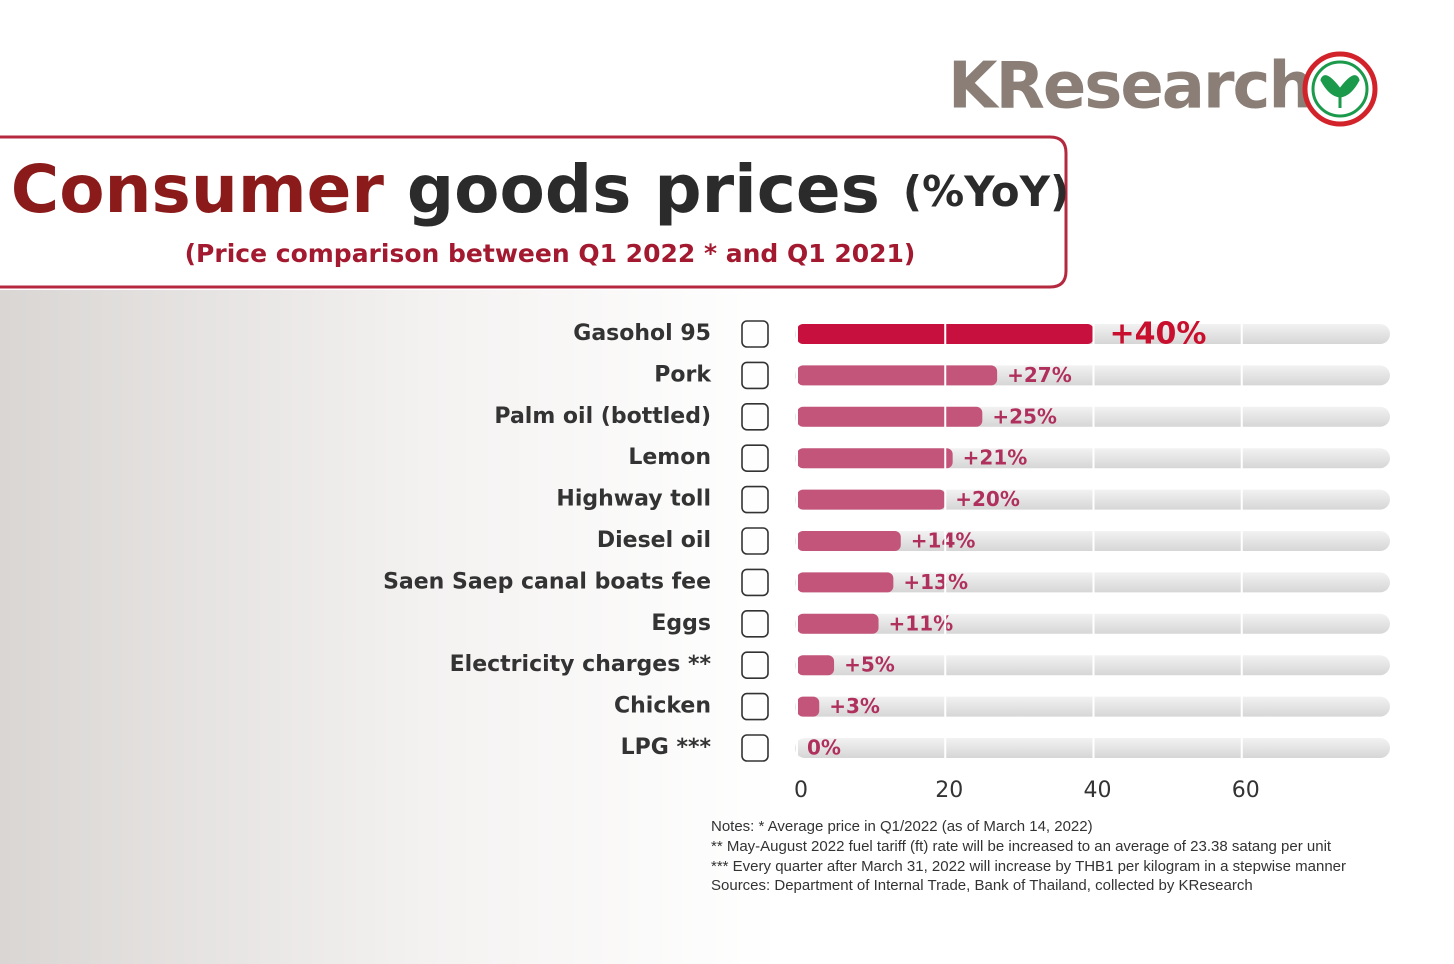 This screenshot has width=1454, height=964. Describe the element at coordinates (824, 748) in the screenshot. I see `value-label: 0%` at that location.